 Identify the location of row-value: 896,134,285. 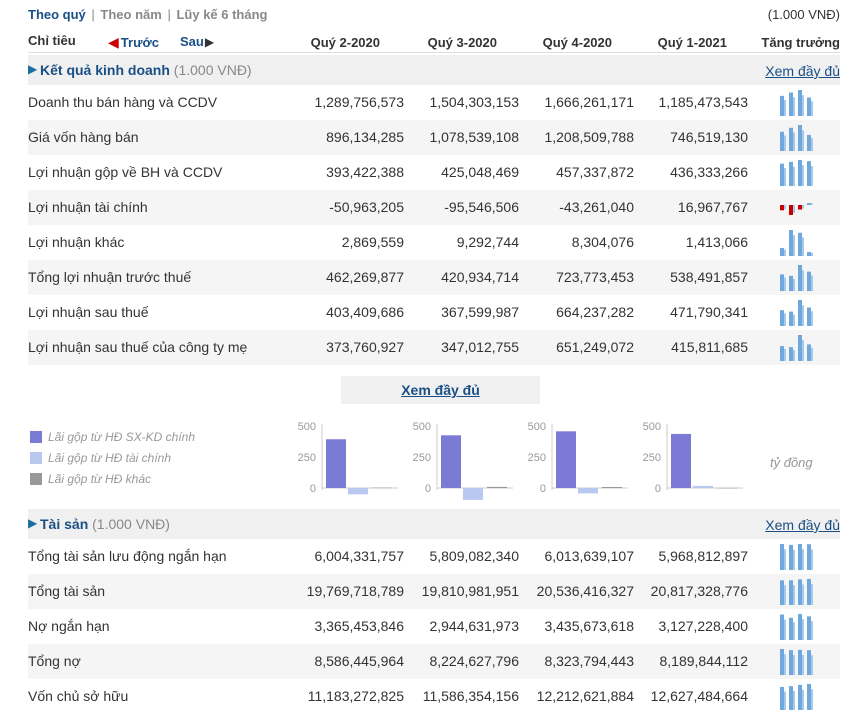
(365, 137).